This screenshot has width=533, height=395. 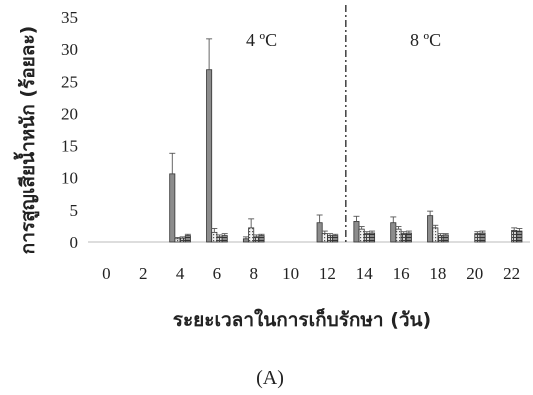 What do you see at coordinates (143, 273) in the screenshot?
I see `x-tick-label: 2` at bounding box center [143, 273].